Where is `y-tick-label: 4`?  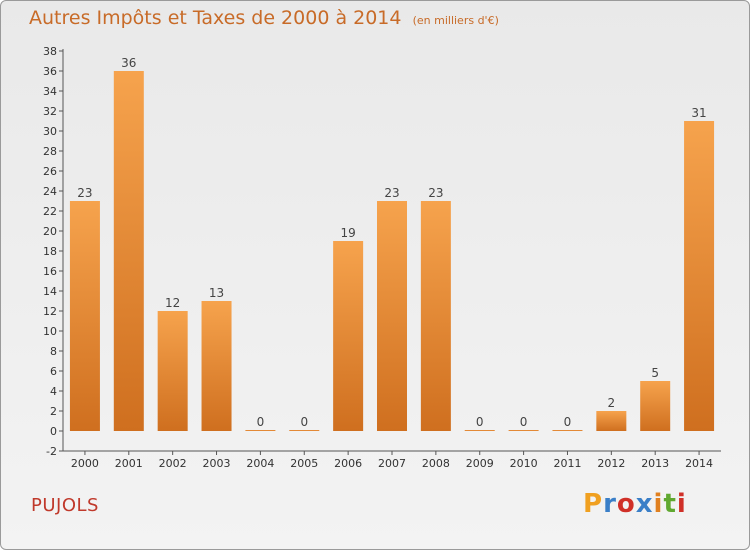 y-tick-label: 4 is located at coordinates (53, 391).